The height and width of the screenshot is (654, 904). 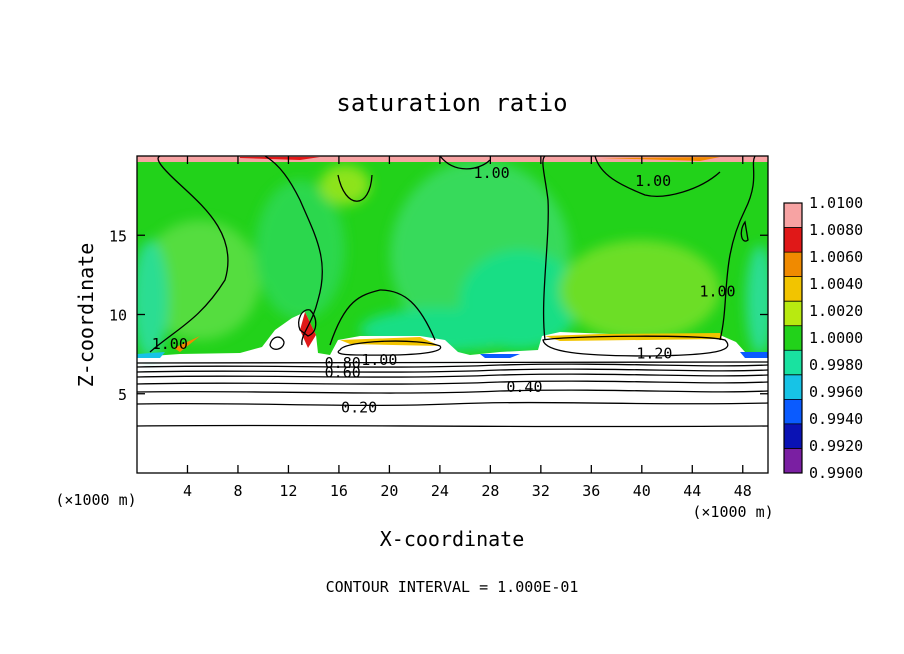 What do you see at coordinates (343, 373) in the screenshot?
I see `contour-label: 0.60` at bounding box center [343, 373].